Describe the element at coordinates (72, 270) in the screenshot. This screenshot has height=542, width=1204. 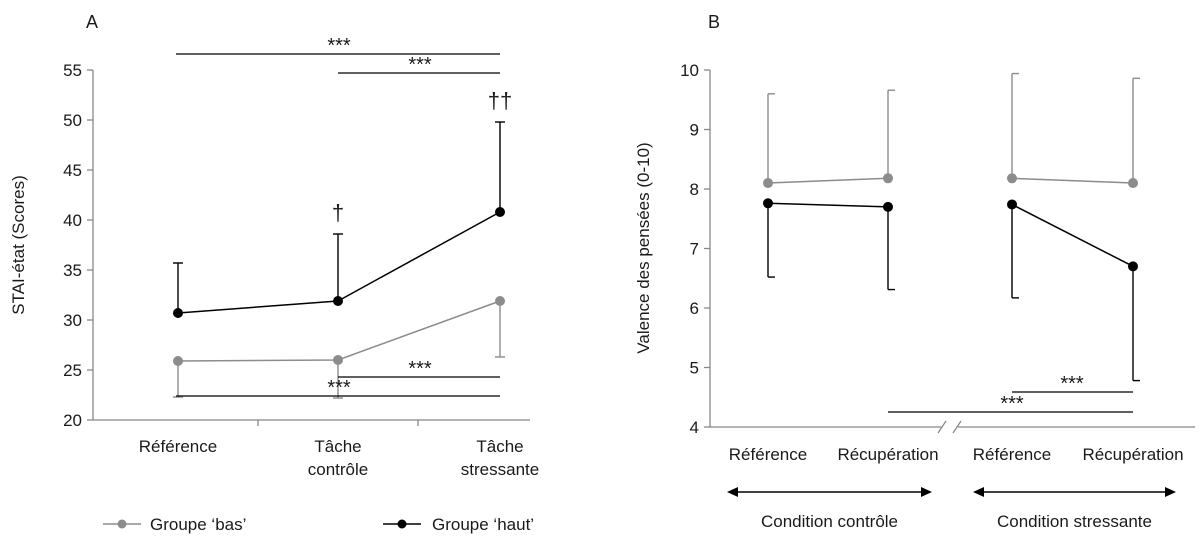
I see `y-tick-label-a: 35` at that location.